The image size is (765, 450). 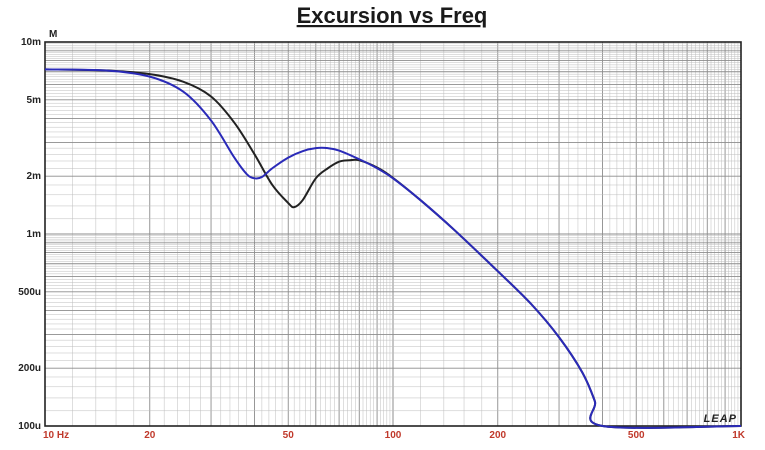 I want to click on y-tick-label: 500u, so click(x=29, y=292).